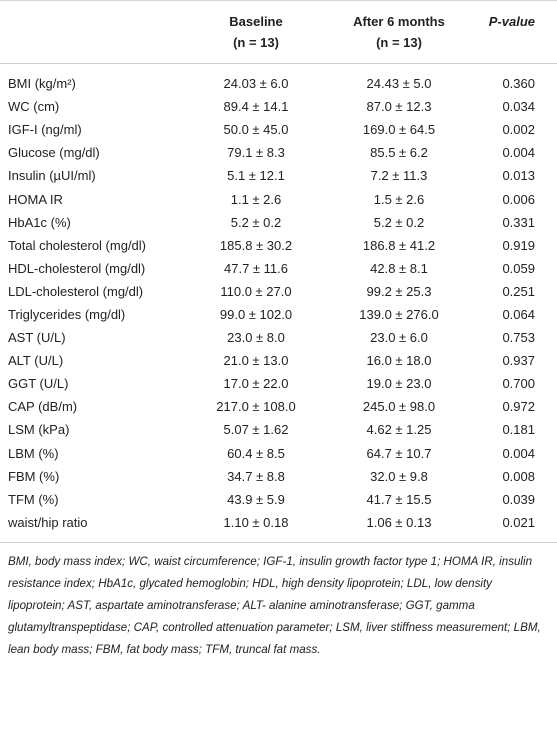  What do you see at coordinates (256, 107) in the screenshot?
I see `baseline-value: 89.4 ± 14.1` at bounding box center [256, 107].